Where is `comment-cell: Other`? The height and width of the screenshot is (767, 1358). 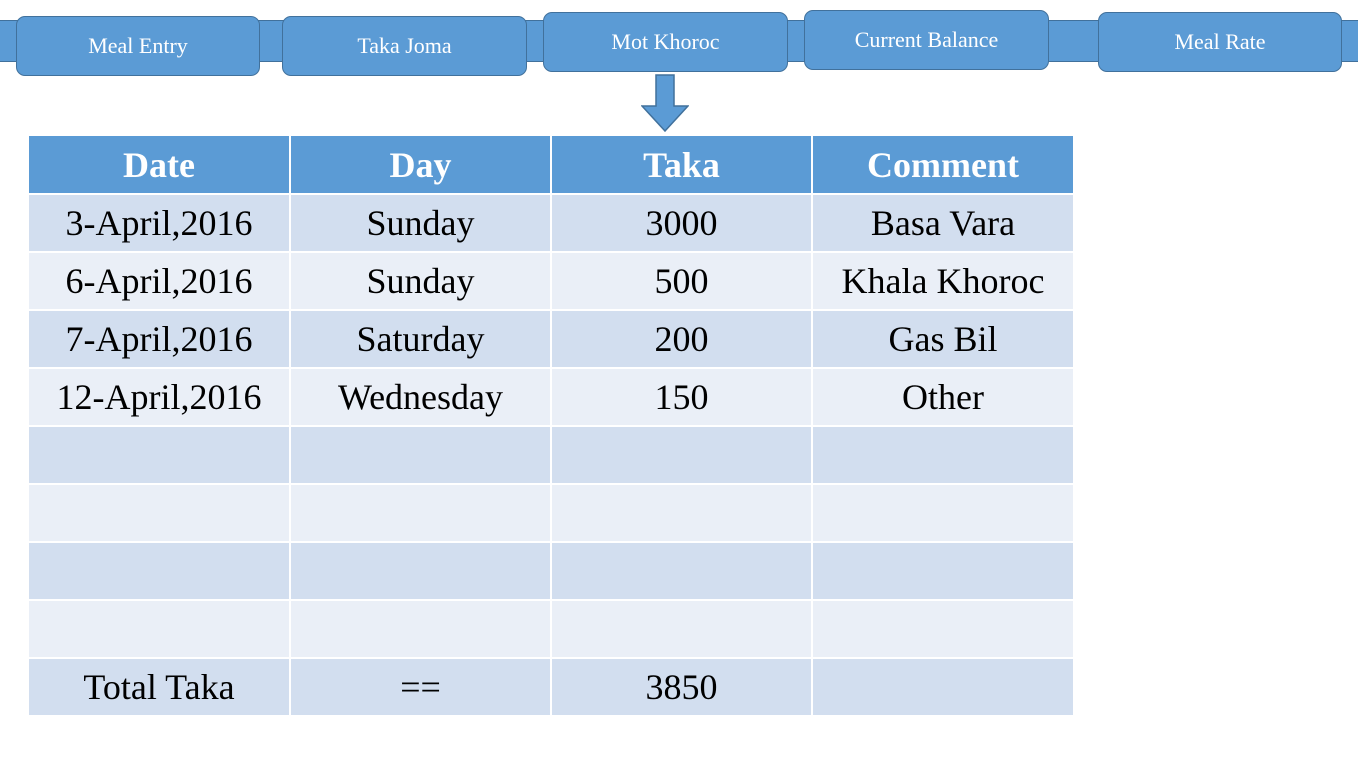
comment-cell: Other is located at coordinates (942, 397).